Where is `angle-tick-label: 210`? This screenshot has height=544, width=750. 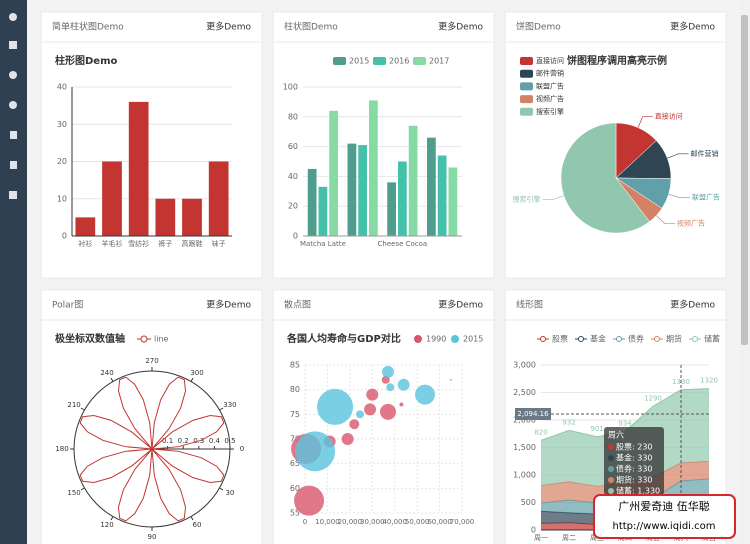
angle-tick-label: 210 is located at coordinates (73, 405).